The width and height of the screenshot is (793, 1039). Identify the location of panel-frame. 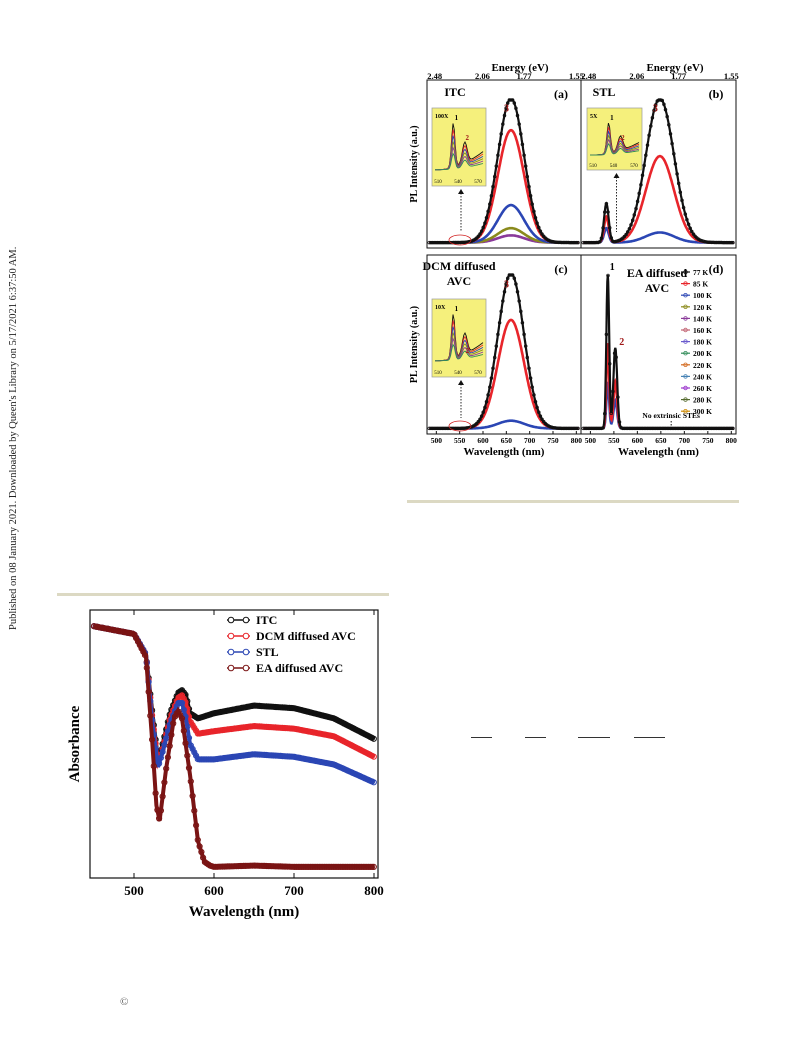
(658, 344).